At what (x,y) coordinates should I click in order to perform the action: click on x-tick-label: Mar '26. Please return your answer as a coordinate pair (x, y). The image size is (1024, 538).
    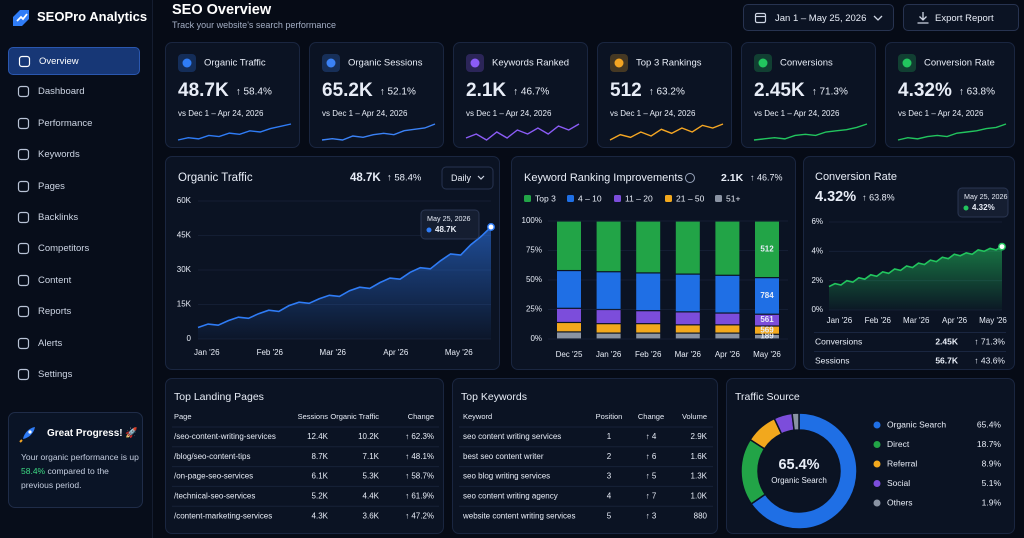
    Looking at the image, I should click on (333, 352).